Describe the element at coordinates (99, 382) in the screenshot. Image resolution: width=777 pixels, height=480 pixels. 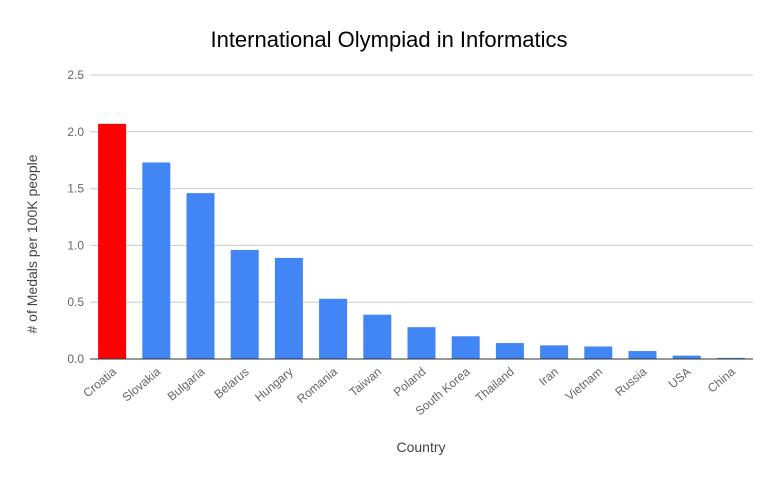
I see `x-tick-label: Croatia` at that location.